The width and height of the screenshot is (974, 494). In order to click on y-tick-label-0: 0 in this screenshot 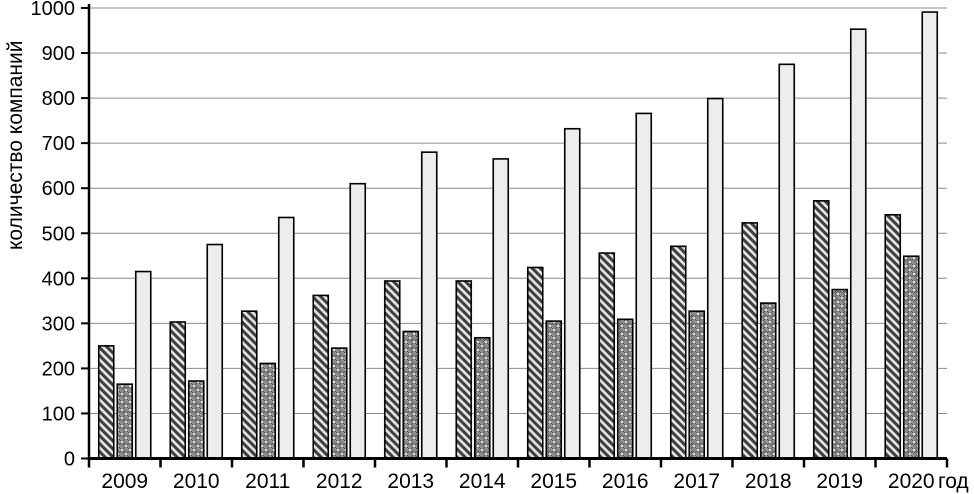, I will do `click(69, 460)`.